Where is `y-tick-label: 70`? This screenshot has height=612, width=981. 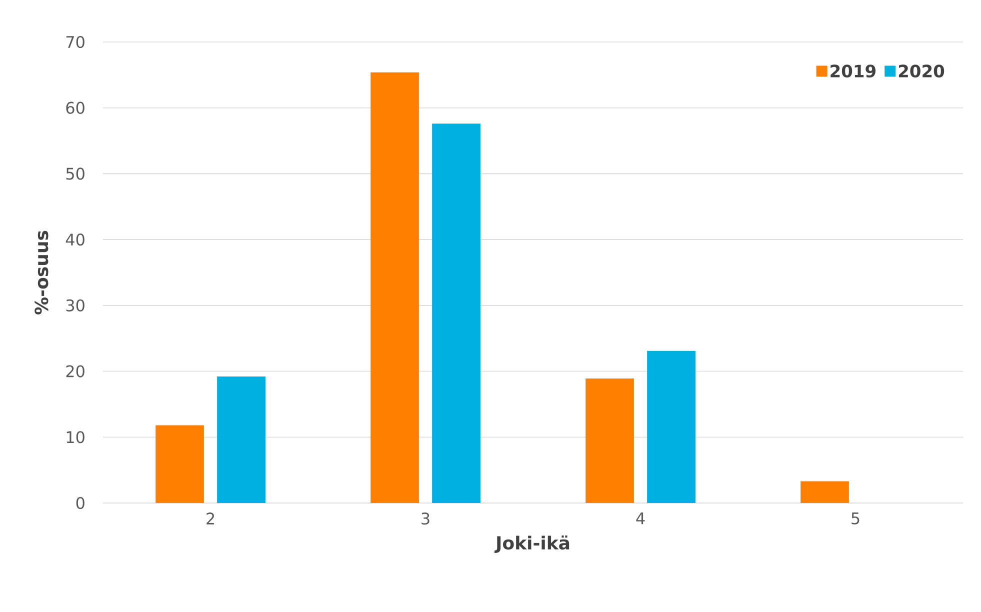
y-tick-label: 70 is located at coordinates (75, 42).